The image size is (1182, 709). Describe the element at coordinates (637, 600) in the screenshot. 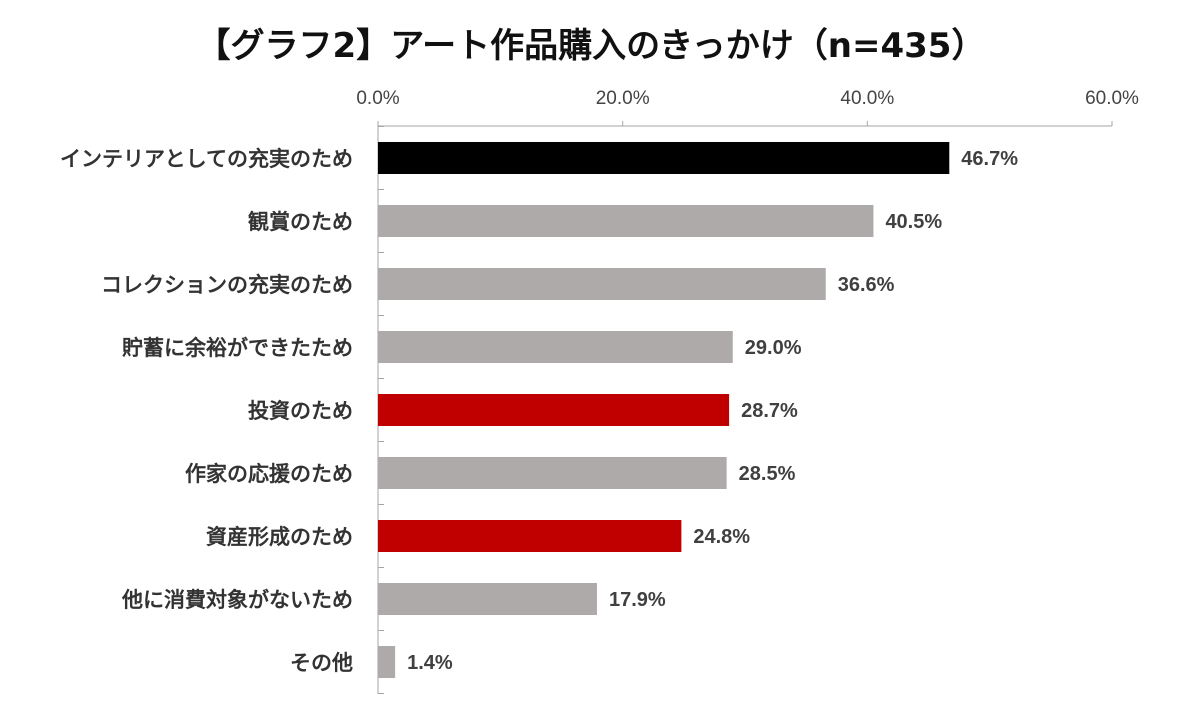

I see `data-label: 17.9%` at that location.